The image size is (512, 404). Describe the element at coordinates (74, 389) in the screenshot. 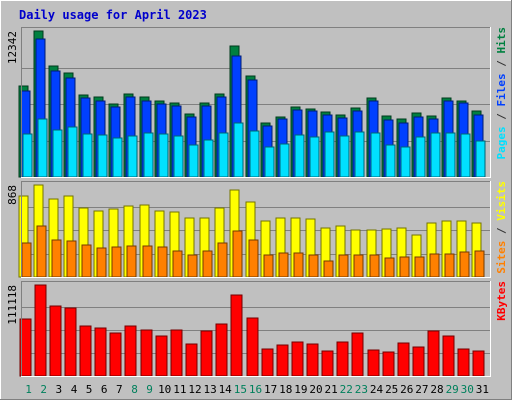

I see `x-tick-label-4: 4` at that location.